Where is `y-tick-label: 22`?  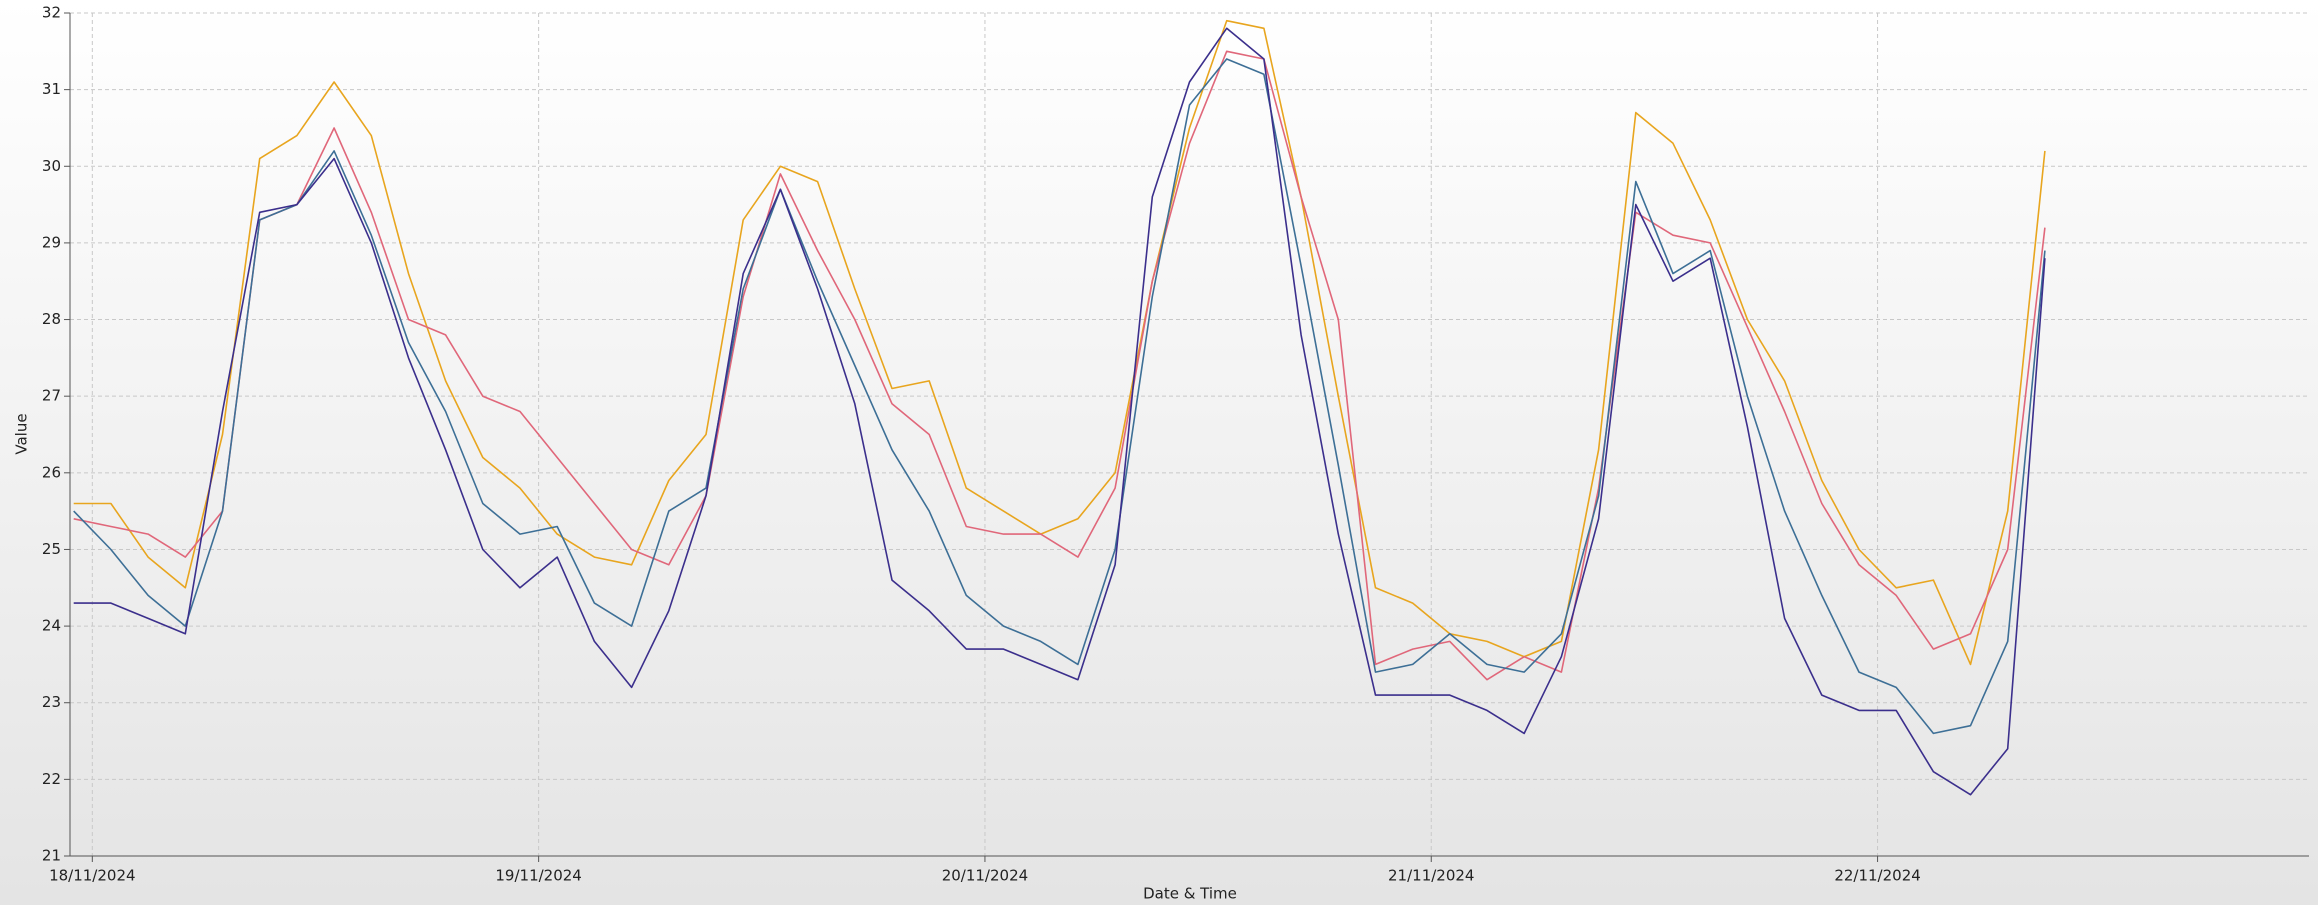
y-tick-label: 22 is located at coordinates (51, 779).